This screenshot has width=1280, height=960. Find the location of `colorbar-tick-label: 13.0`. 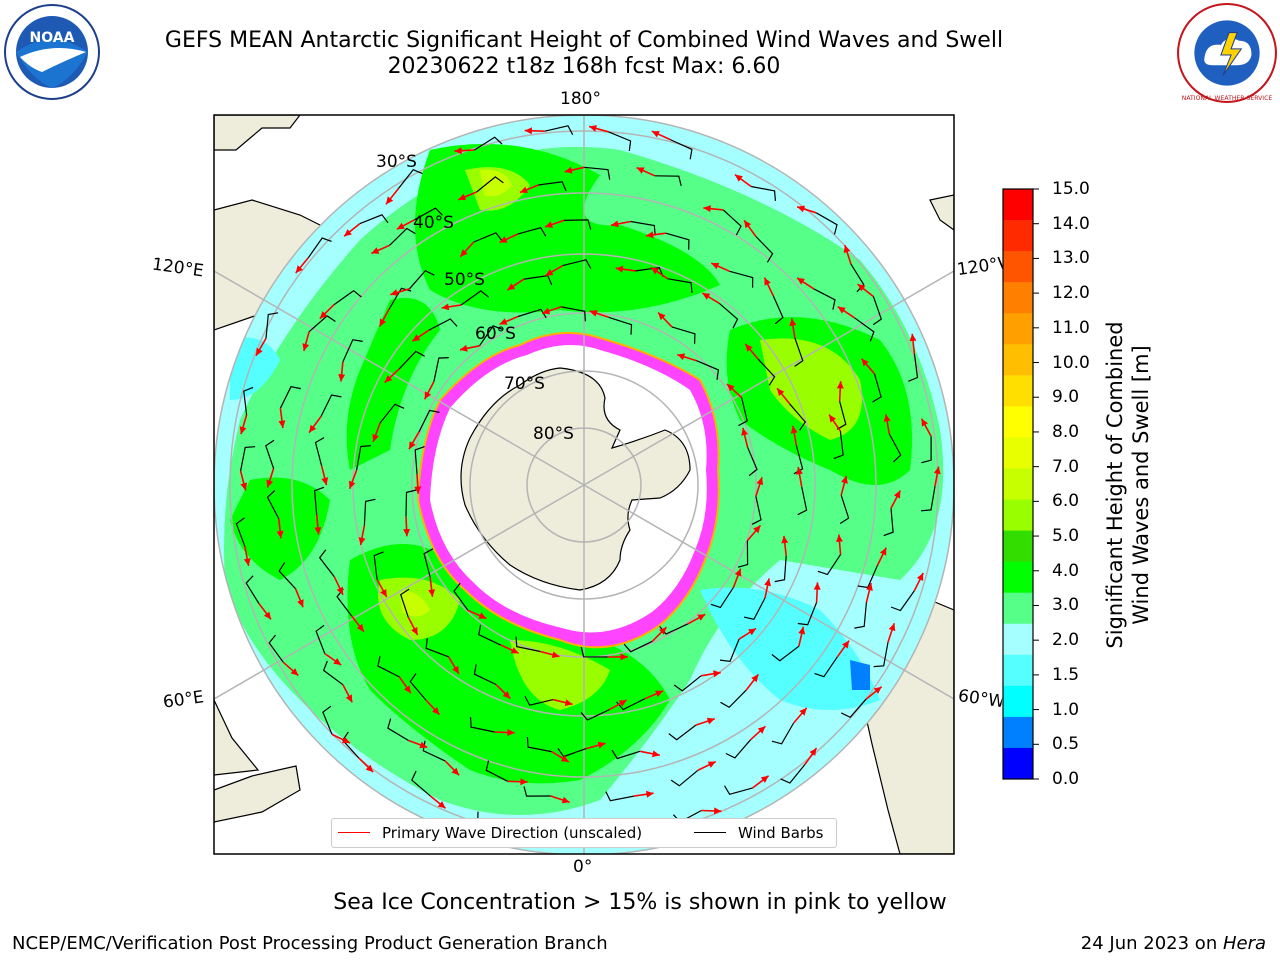

colorbar-tick-label: 13.0 is located at coordinates (1071, 258).